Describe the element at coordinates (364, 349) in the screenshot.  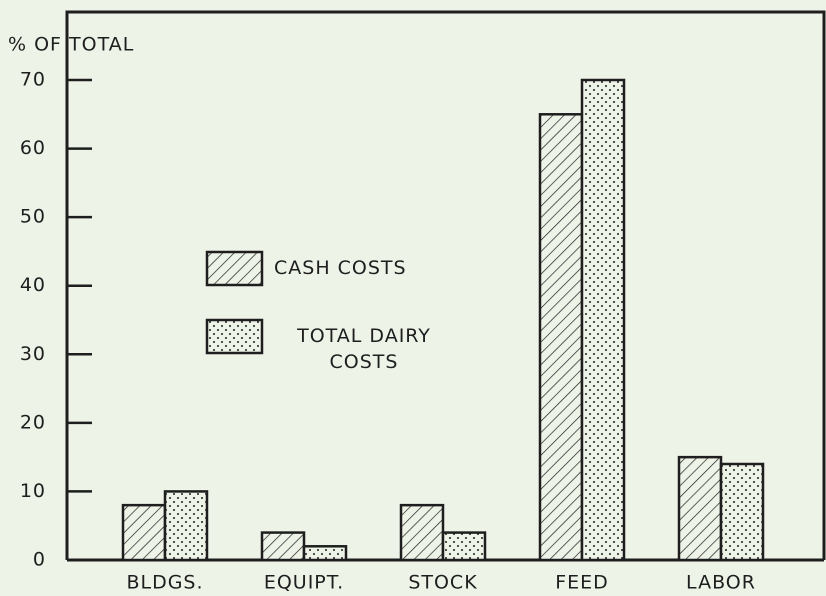
I see `legend-label: TOTAL DAIRY COSTS` at that location.